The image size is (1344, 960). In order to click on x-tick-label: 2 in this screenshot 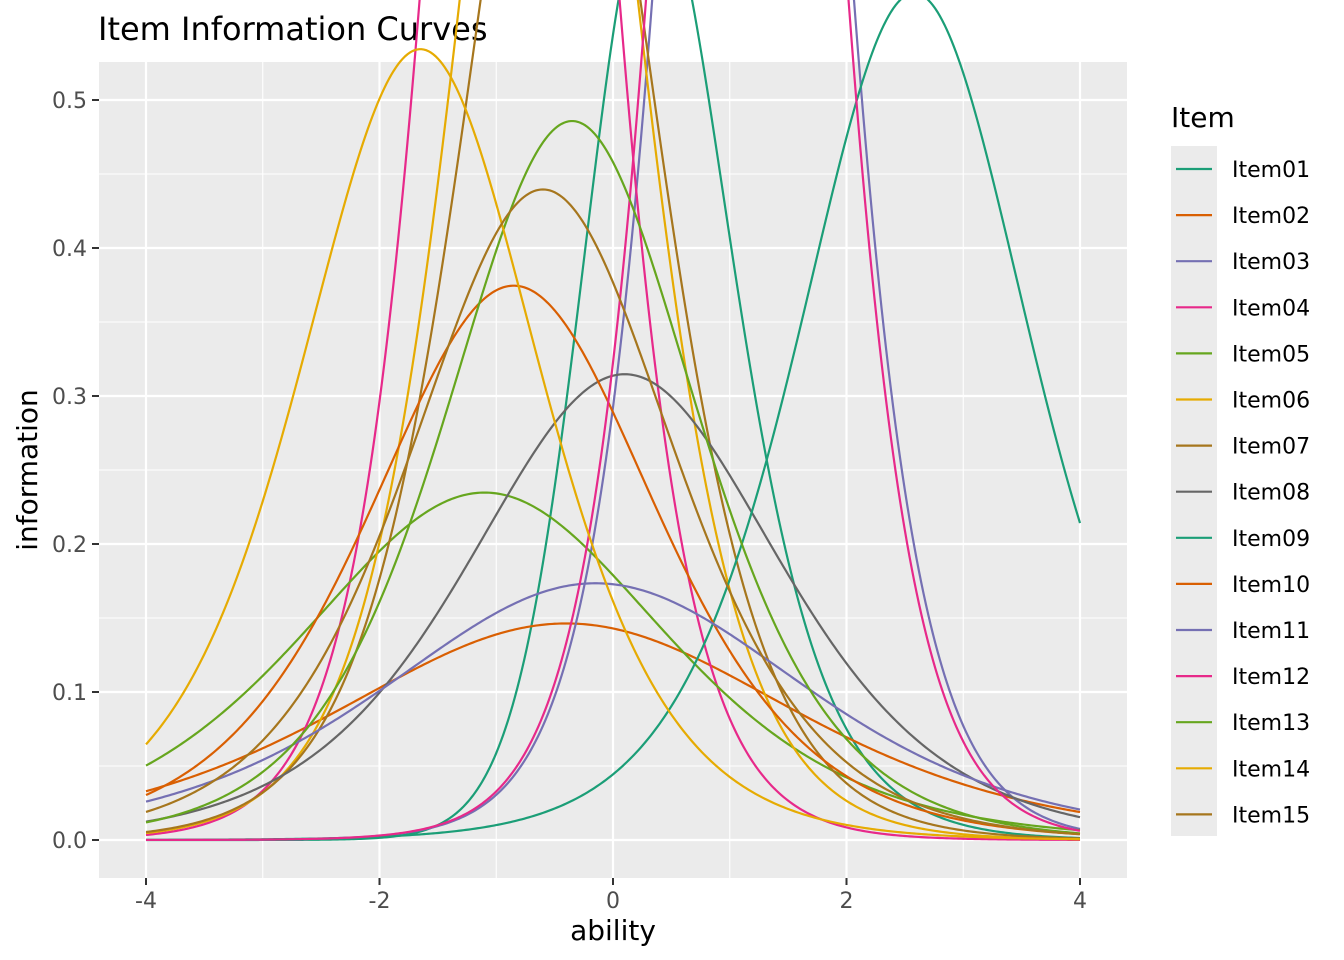, I will do `click(847, 901)`.